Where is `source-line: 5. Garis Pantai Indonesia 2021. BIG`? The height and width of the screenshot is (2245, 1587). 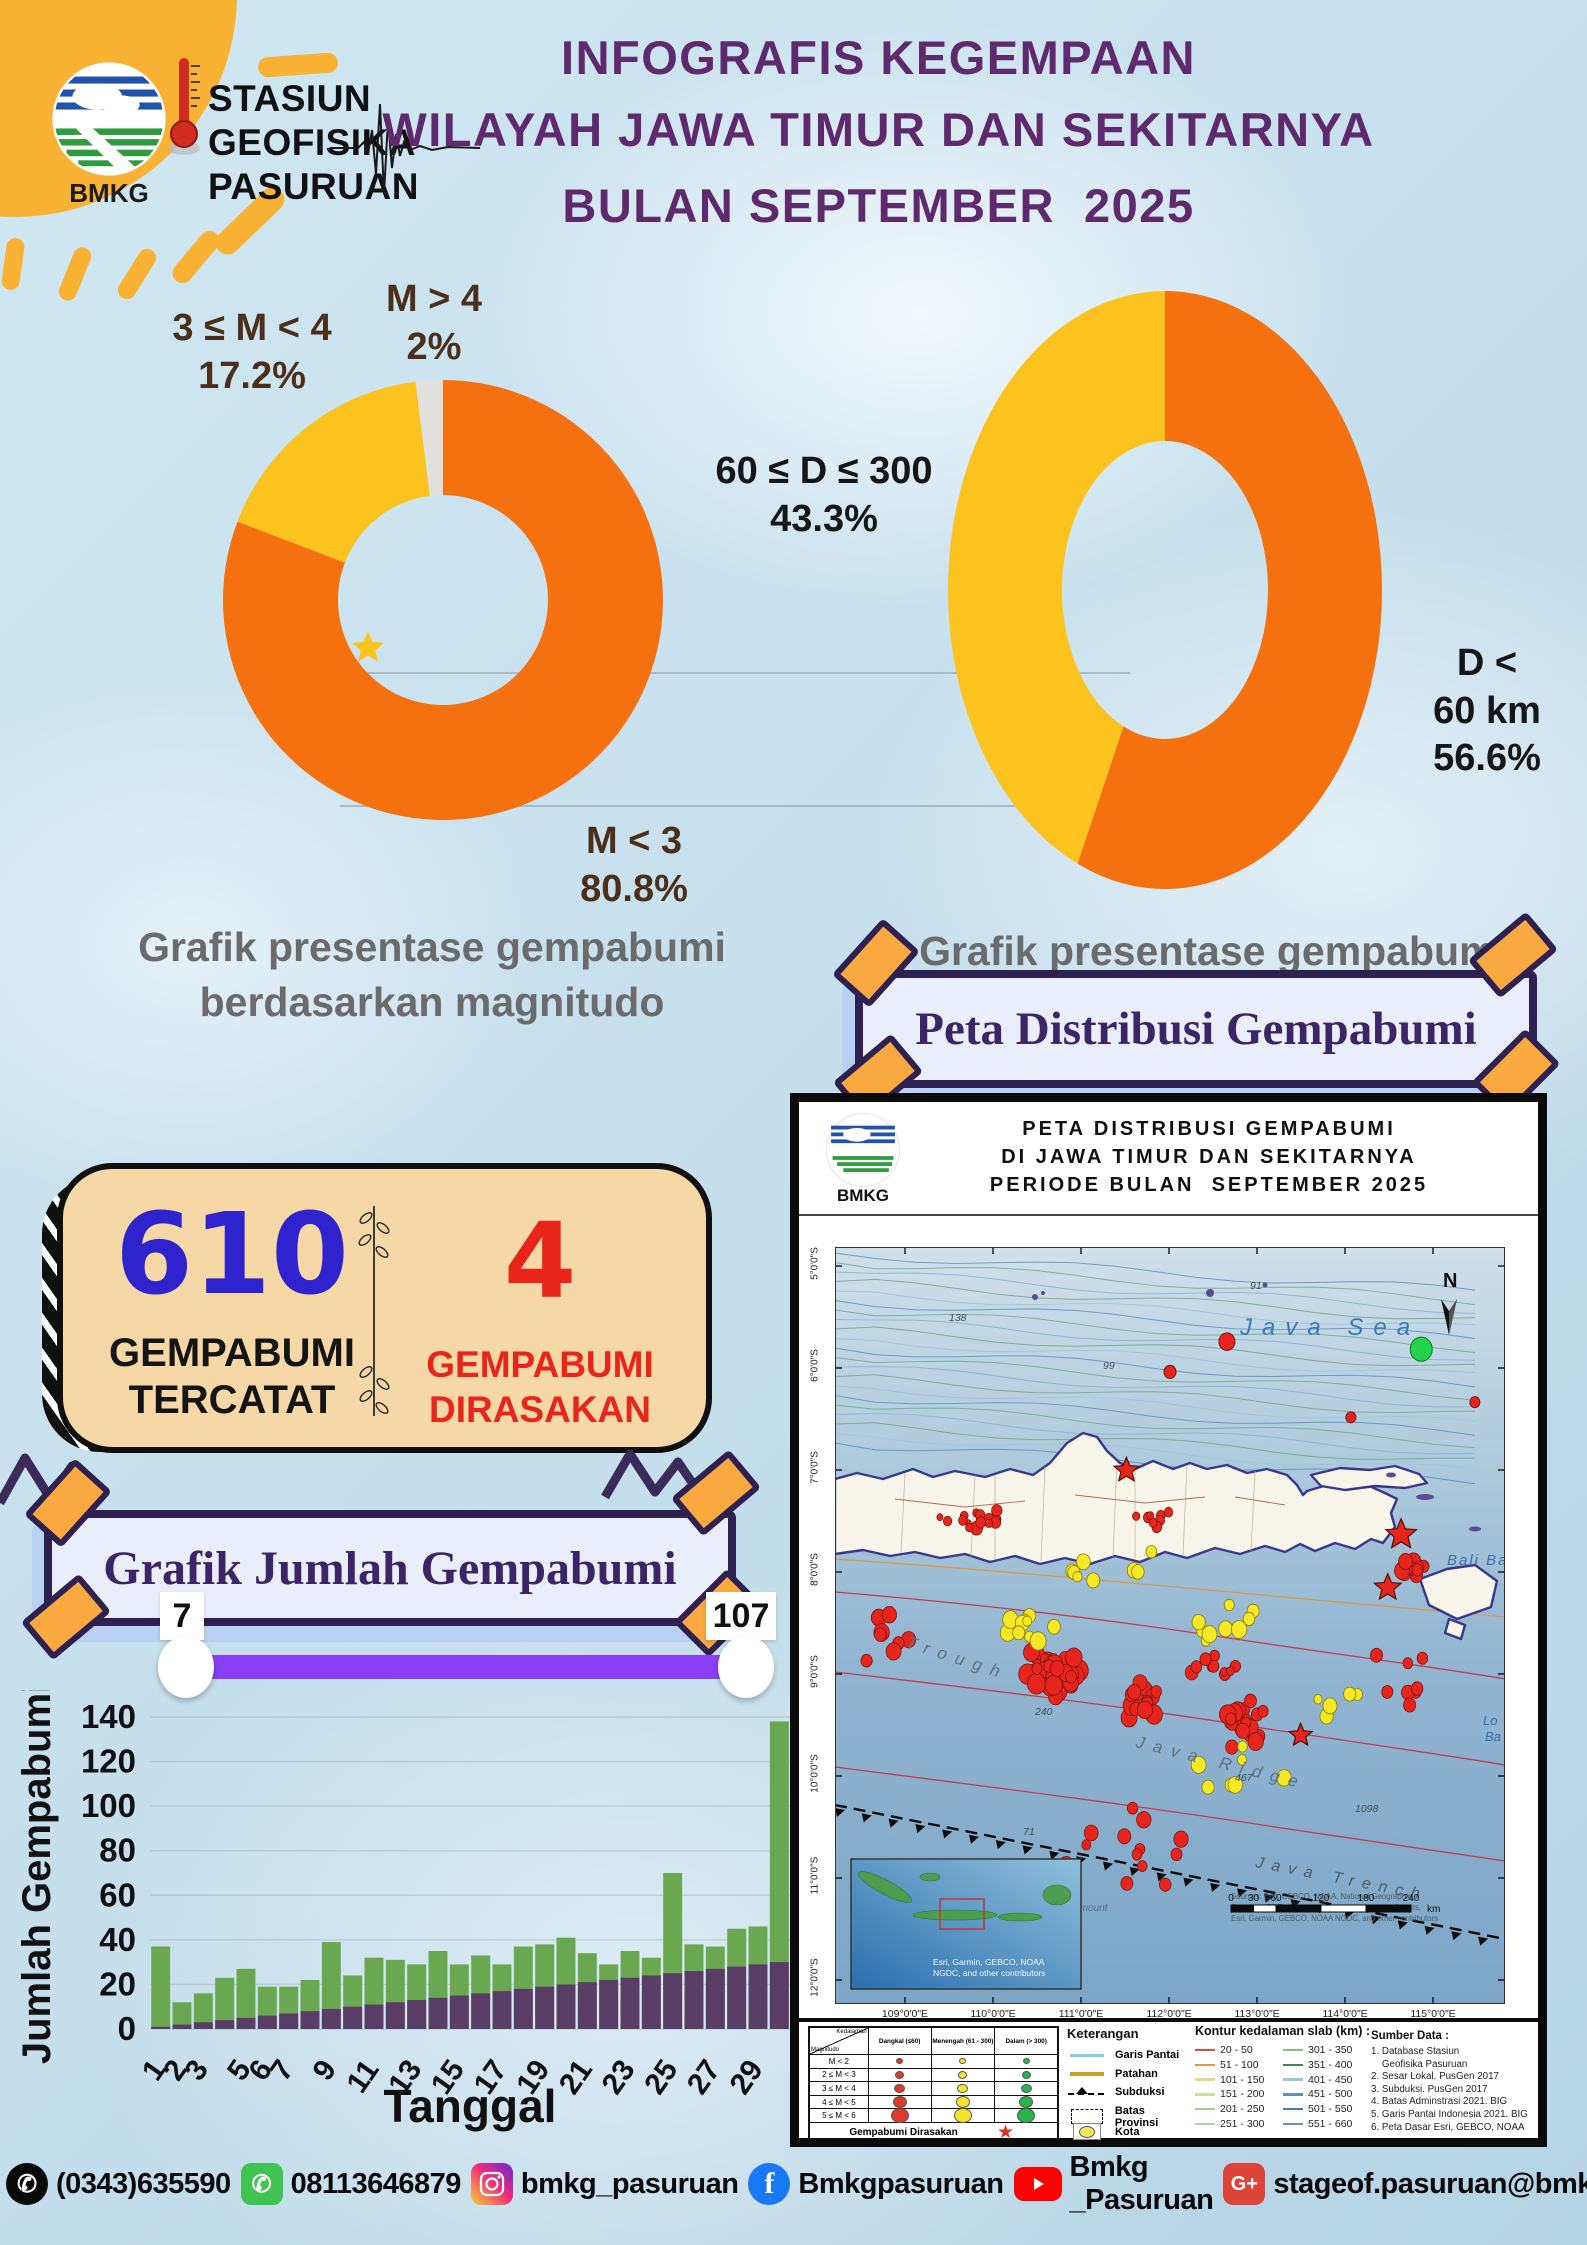
source-line: 5. Garis Pantai Indonesia 2021. BIG is located at coordinates (1449, 2114).